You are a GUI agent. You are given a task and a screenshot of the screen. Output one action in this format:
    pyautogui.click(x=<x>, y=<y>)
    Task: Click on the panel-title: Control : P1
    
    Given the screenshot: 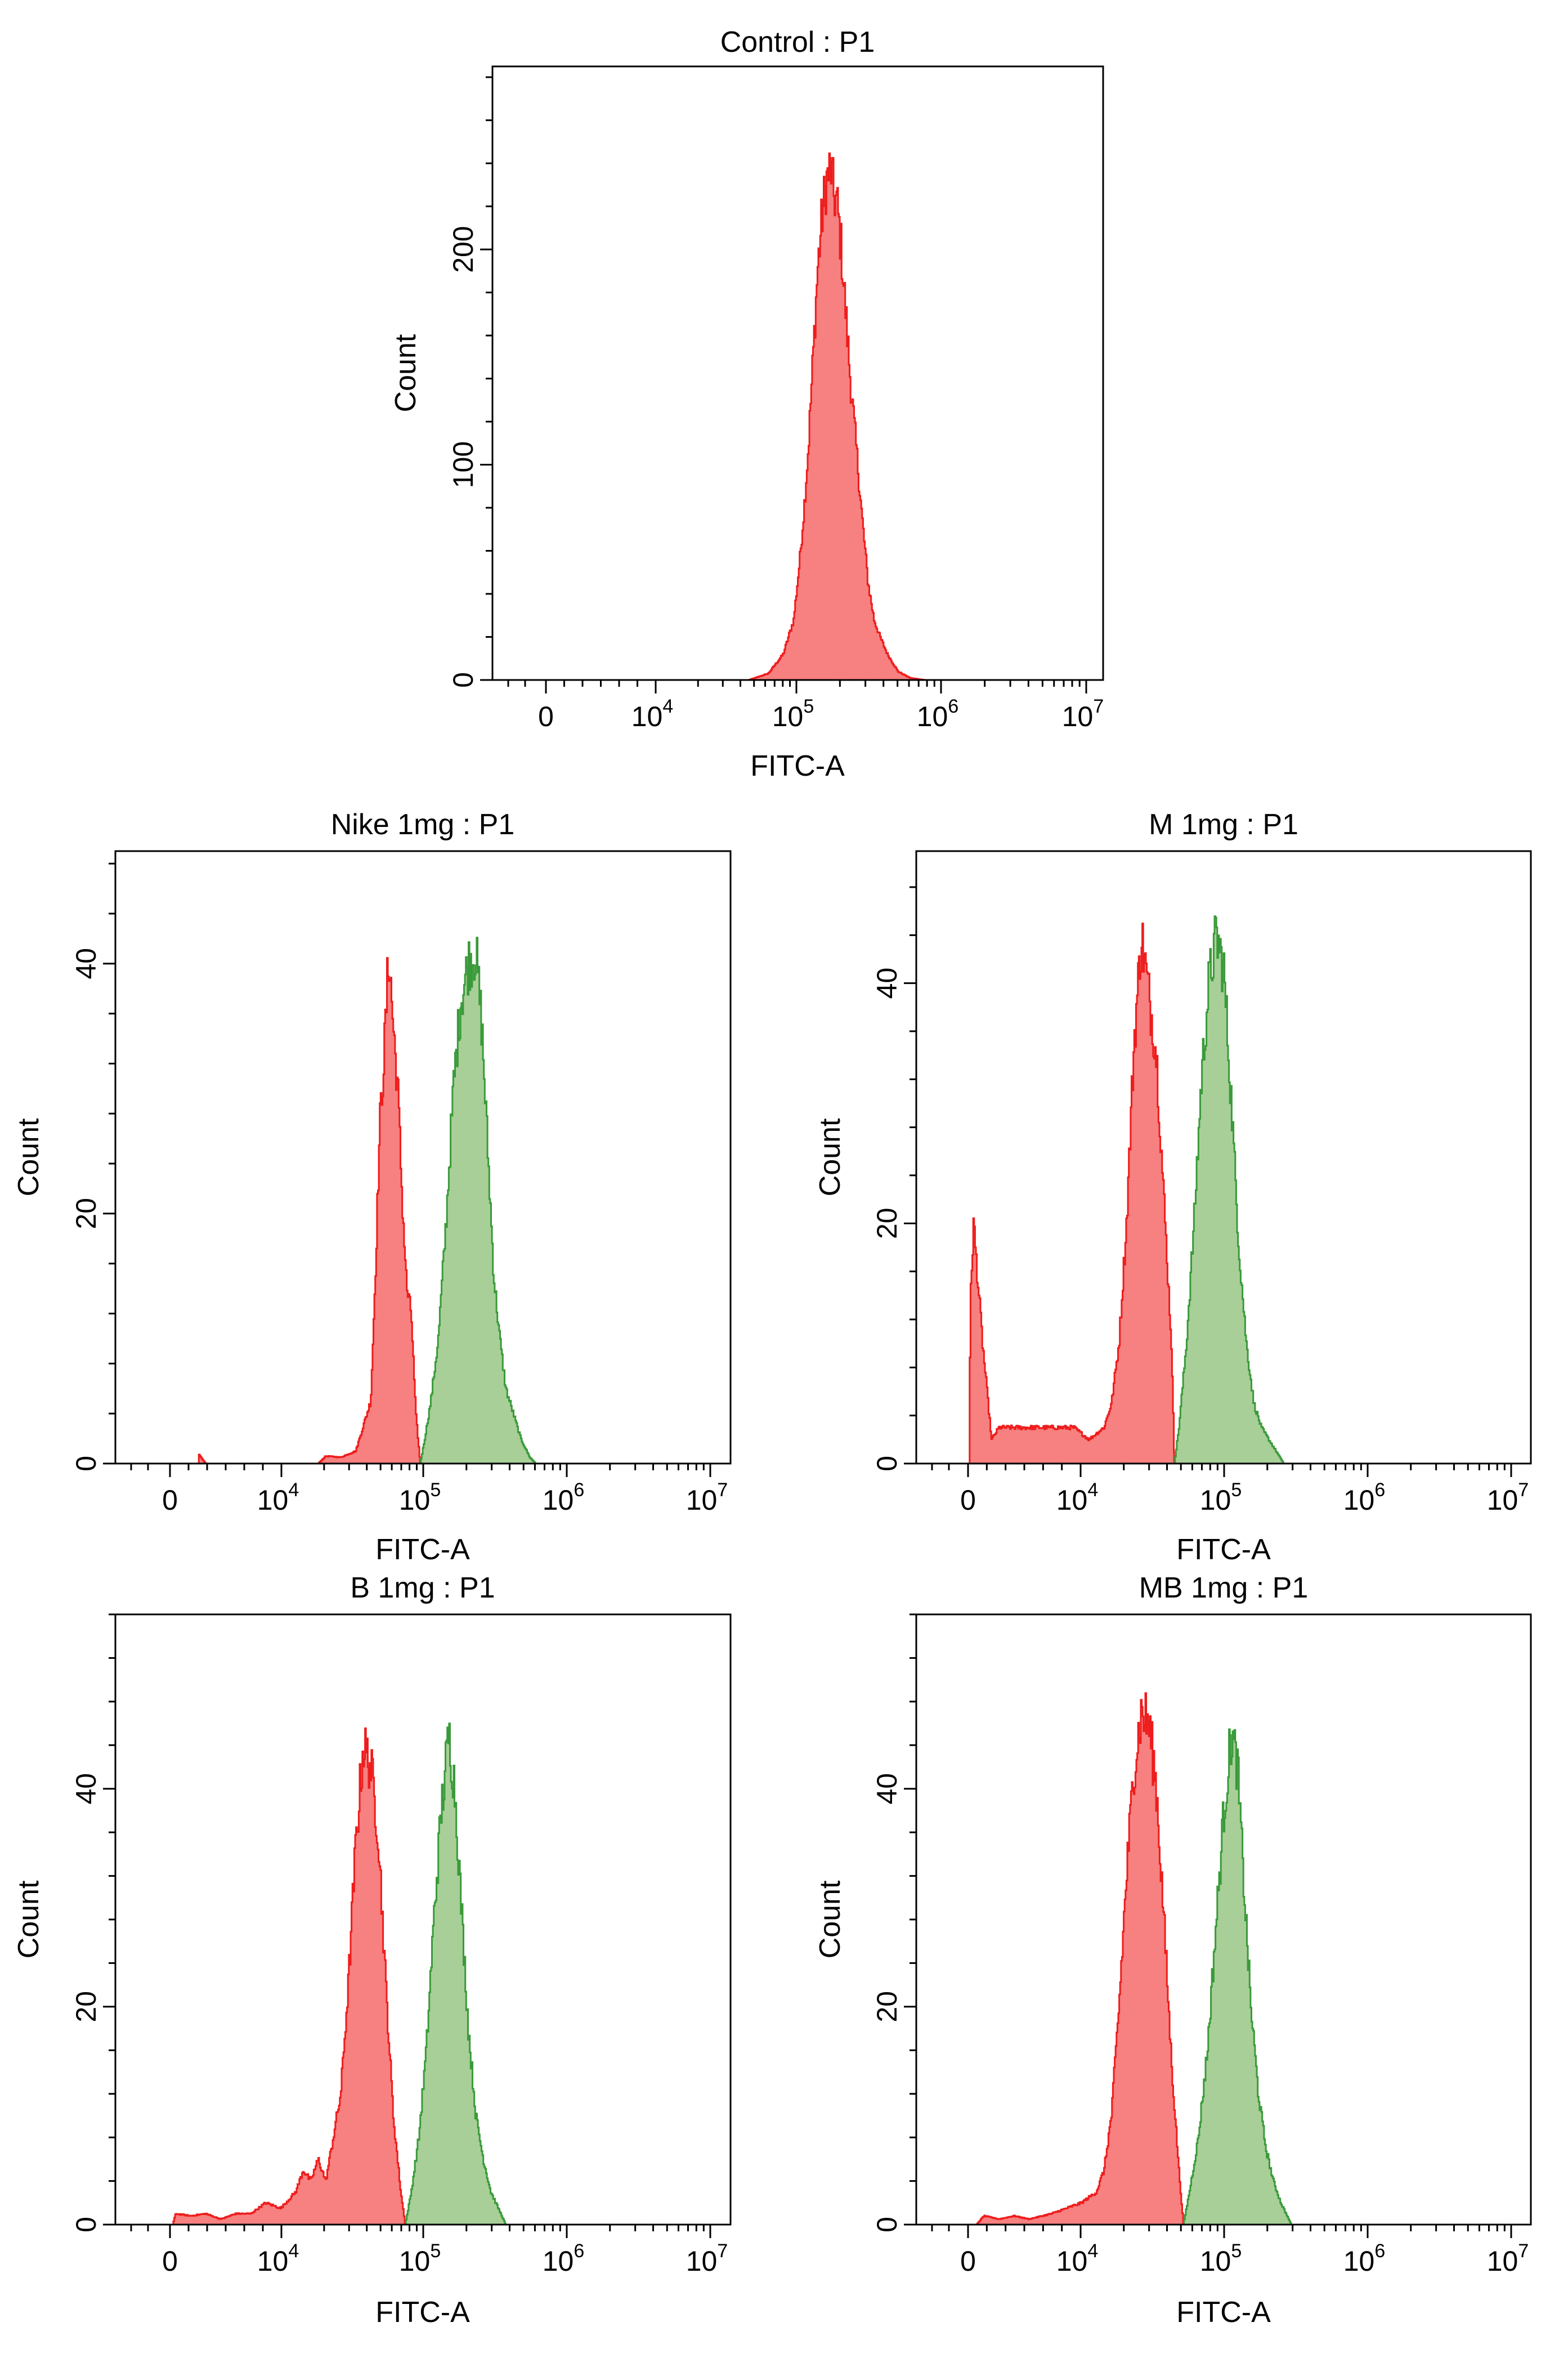 What is the action you would take?
    pyautogui.click(x=797, y=43)
    